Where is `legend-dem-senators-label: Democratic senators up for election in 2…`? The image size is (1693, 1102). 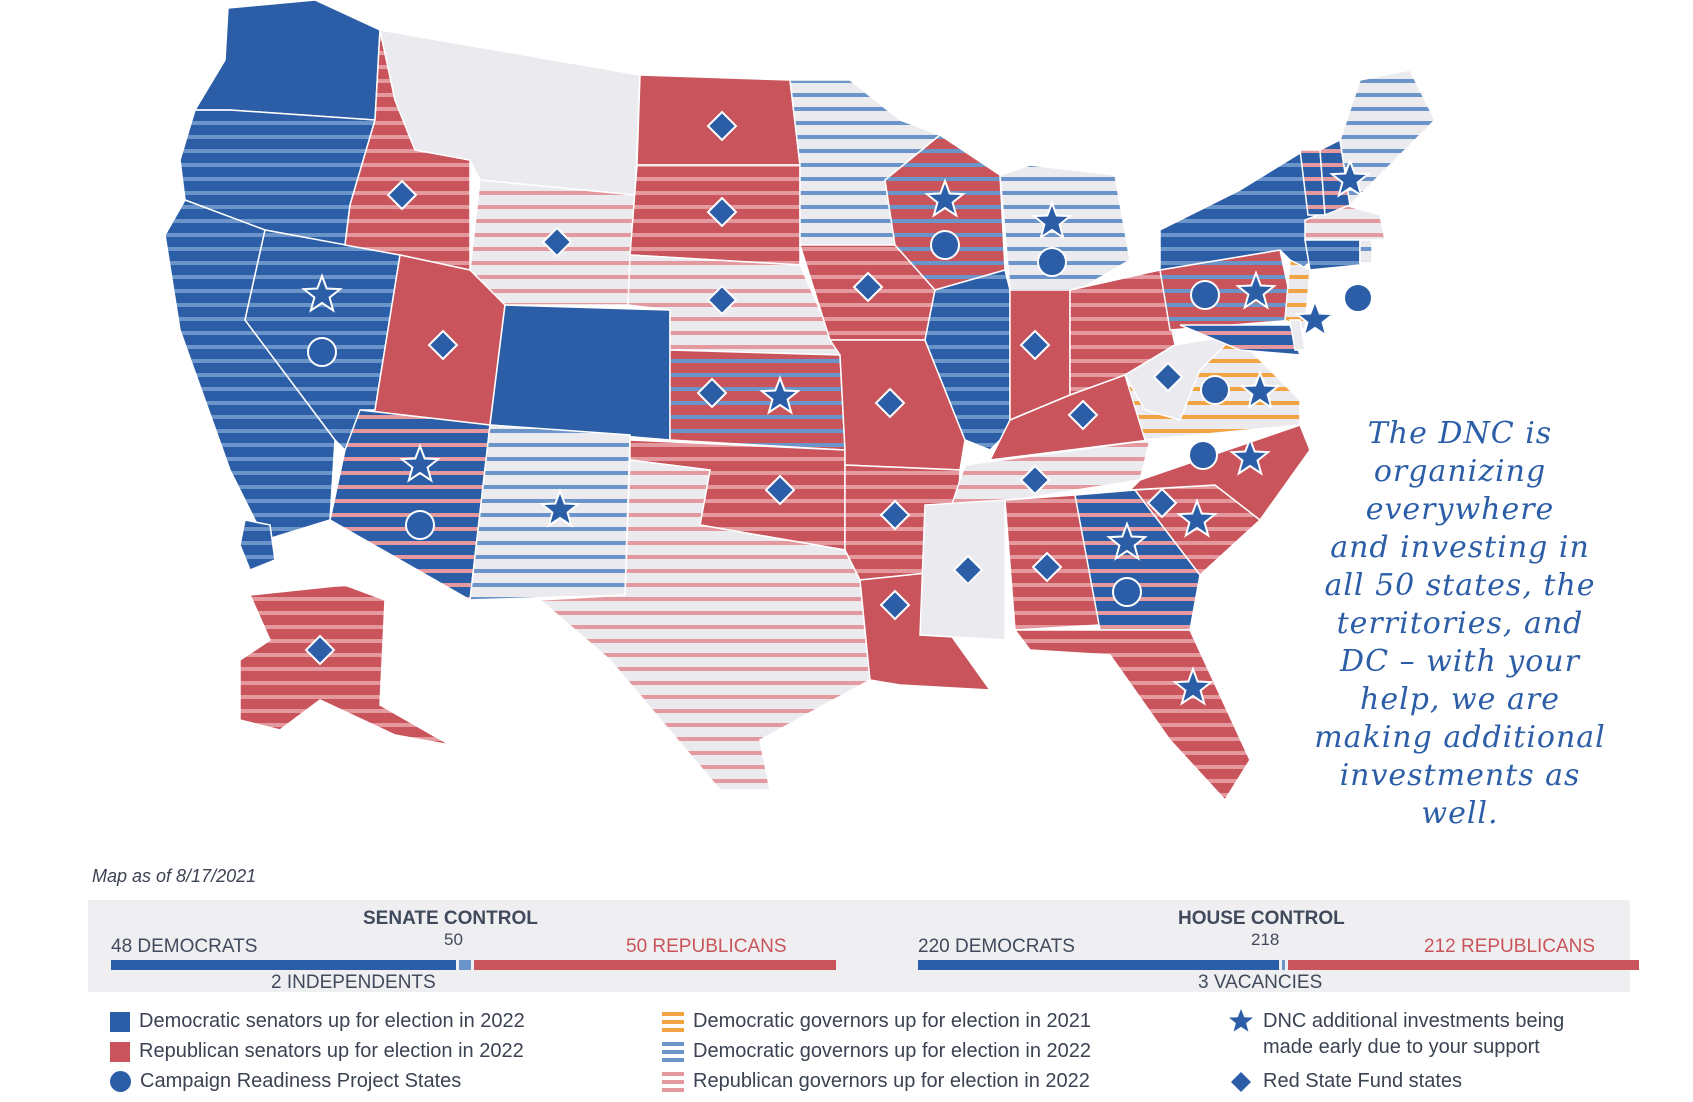 legend-dem-senators-label: Democratic senators up for election in 2… is located at coordinates (332, 1021).